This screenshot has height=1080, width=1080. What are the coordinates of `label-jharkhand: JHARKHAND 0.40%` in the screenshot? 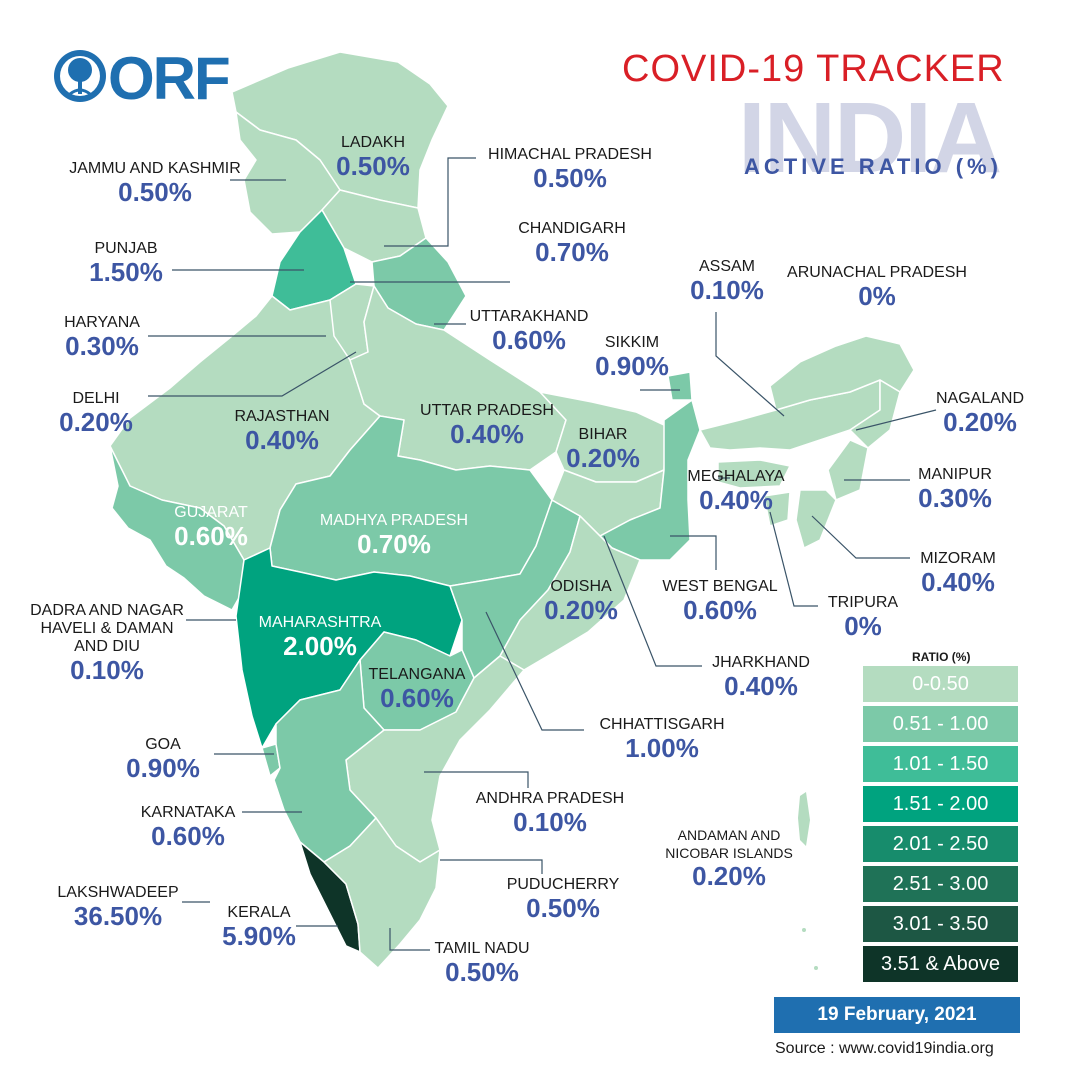 It's located at (761, 677).